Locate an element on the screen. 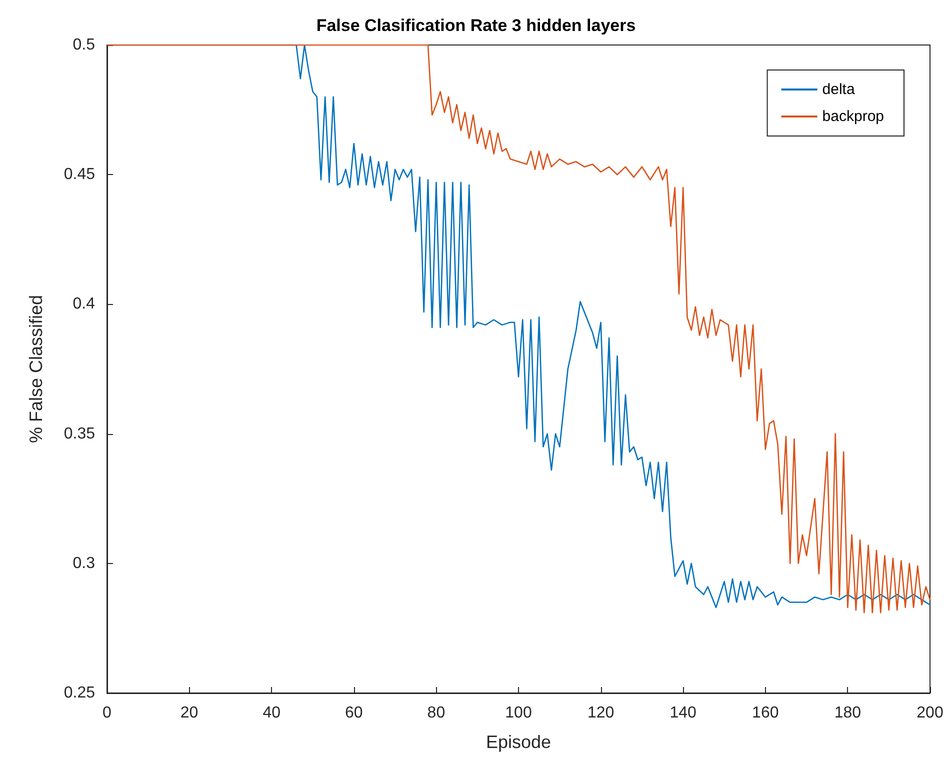 Image resolution: width=952 pixels, height=778 pixels. x-axis-title: Episode is located at coordinates (519, 742).